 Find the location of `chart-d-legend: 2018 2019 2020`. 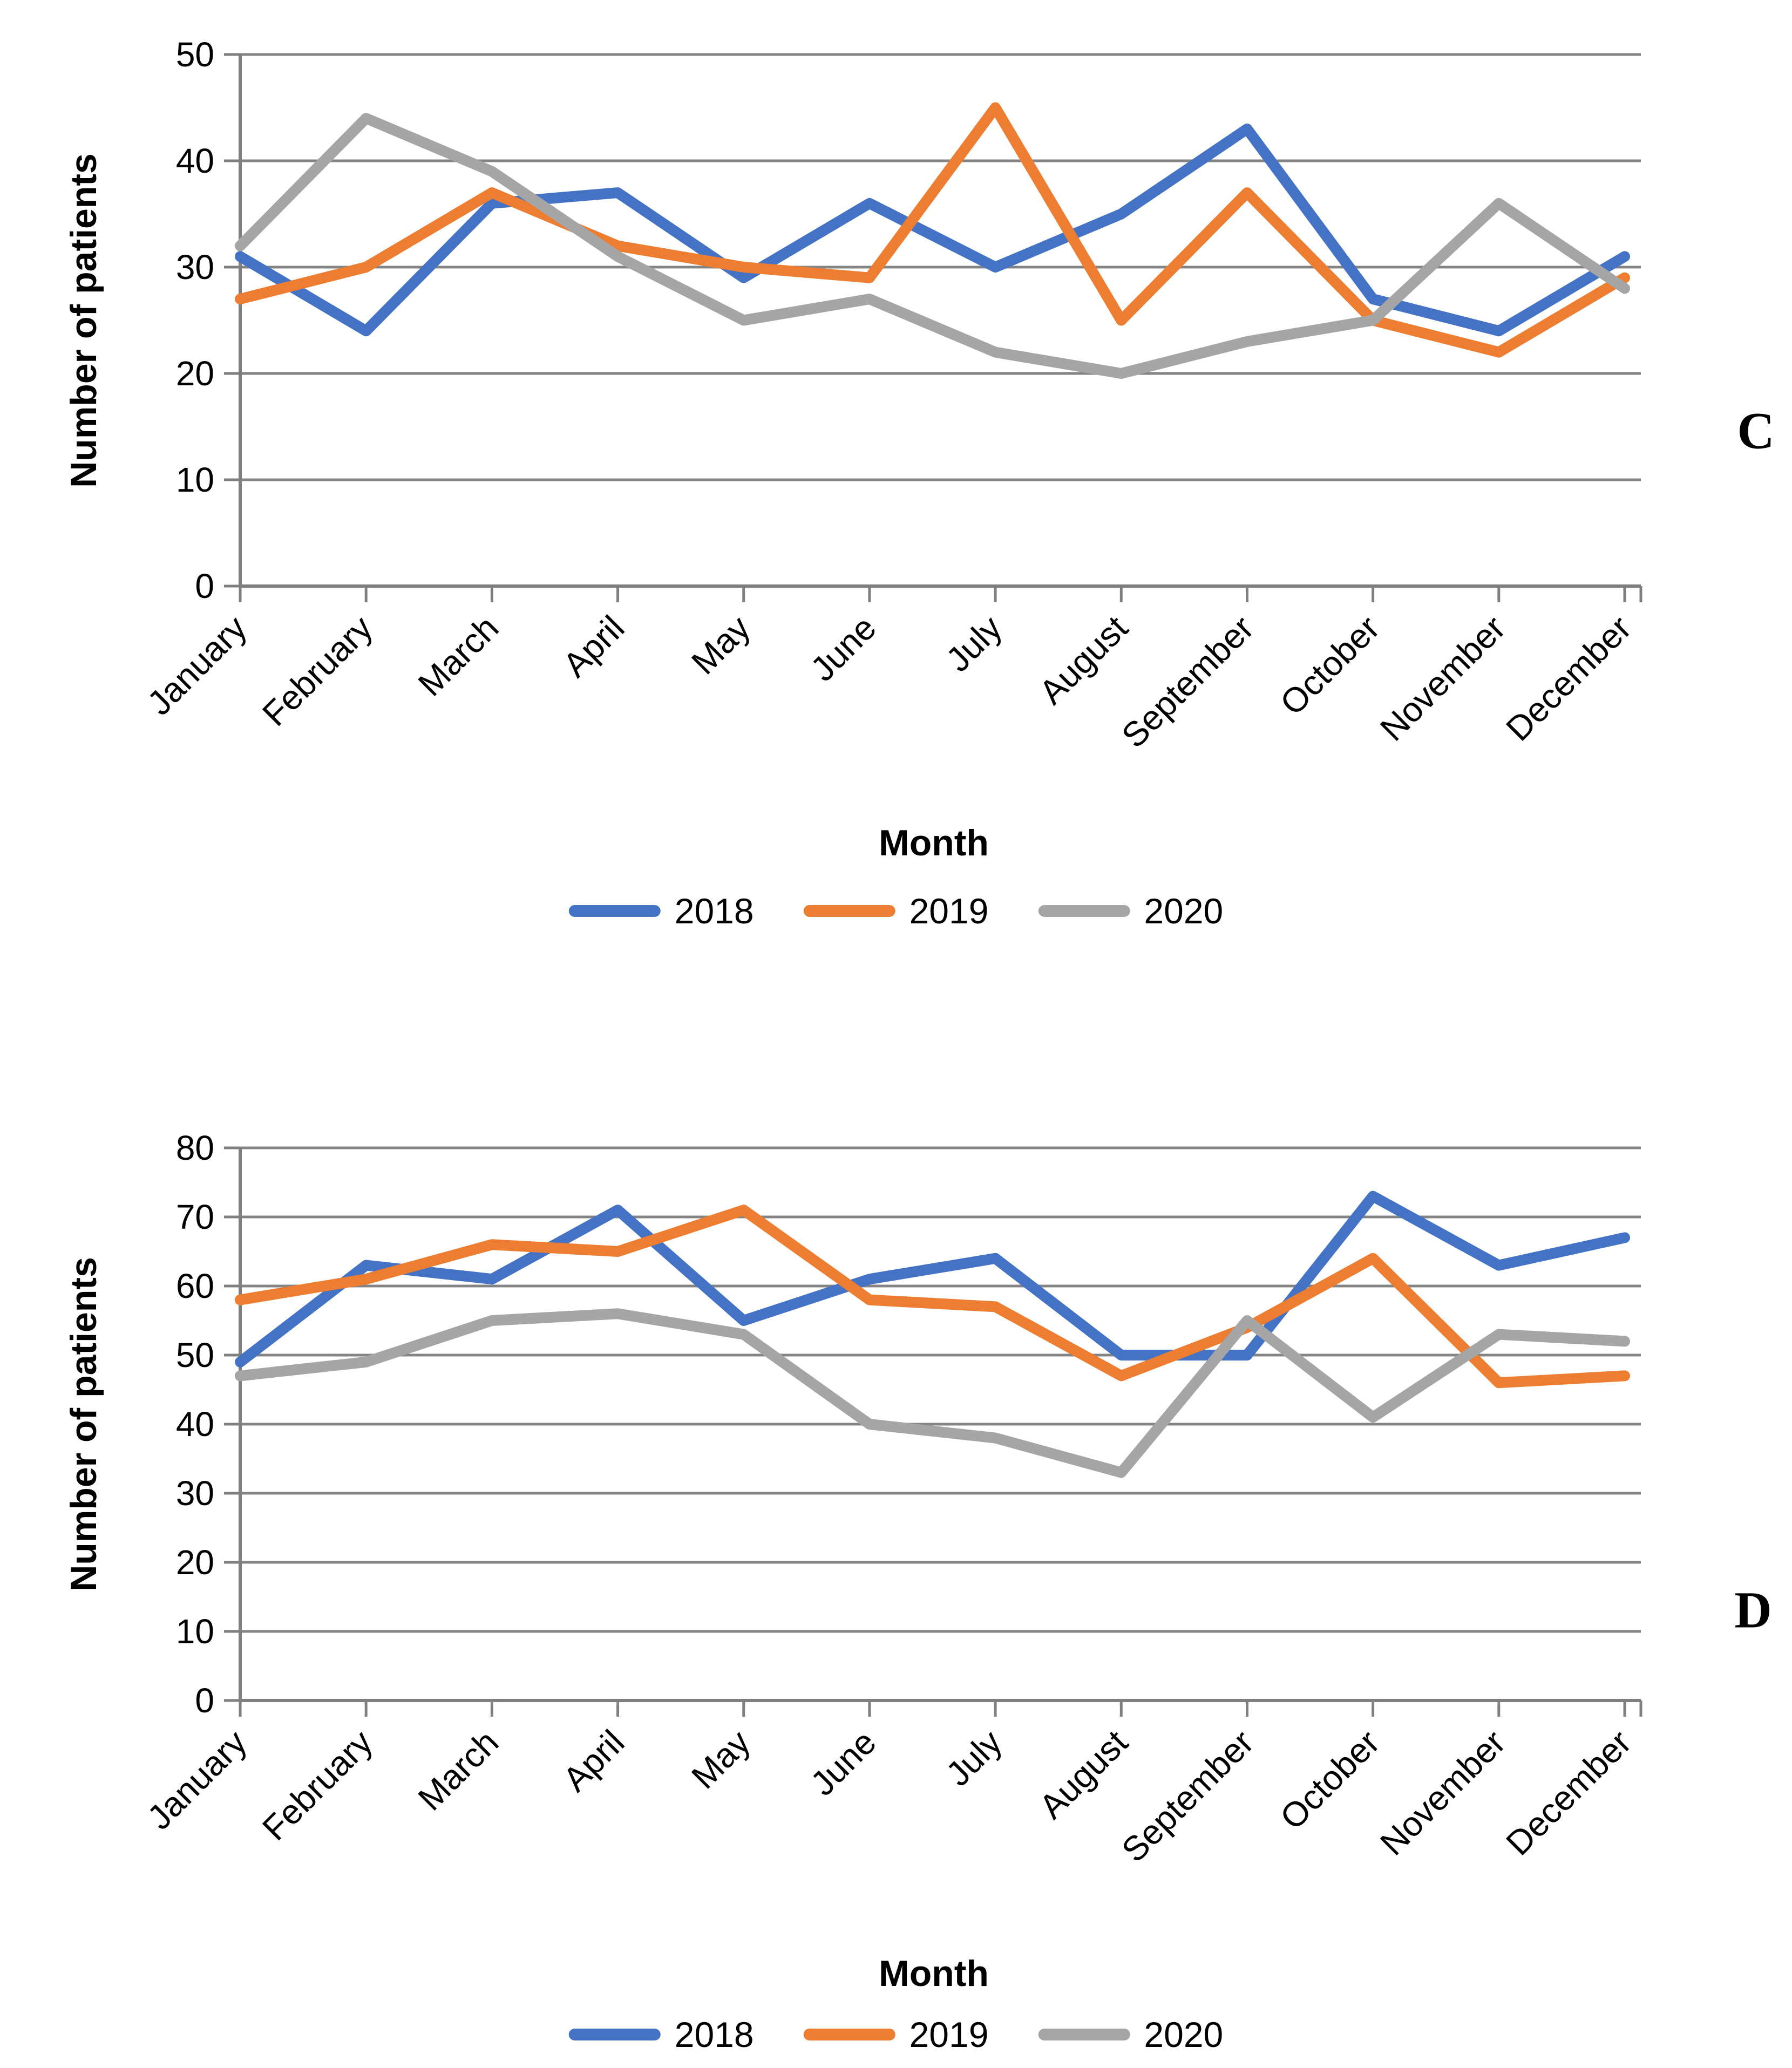

chart-d-legend: 2018 2019 2020 is located at coordinates (895, 2035).